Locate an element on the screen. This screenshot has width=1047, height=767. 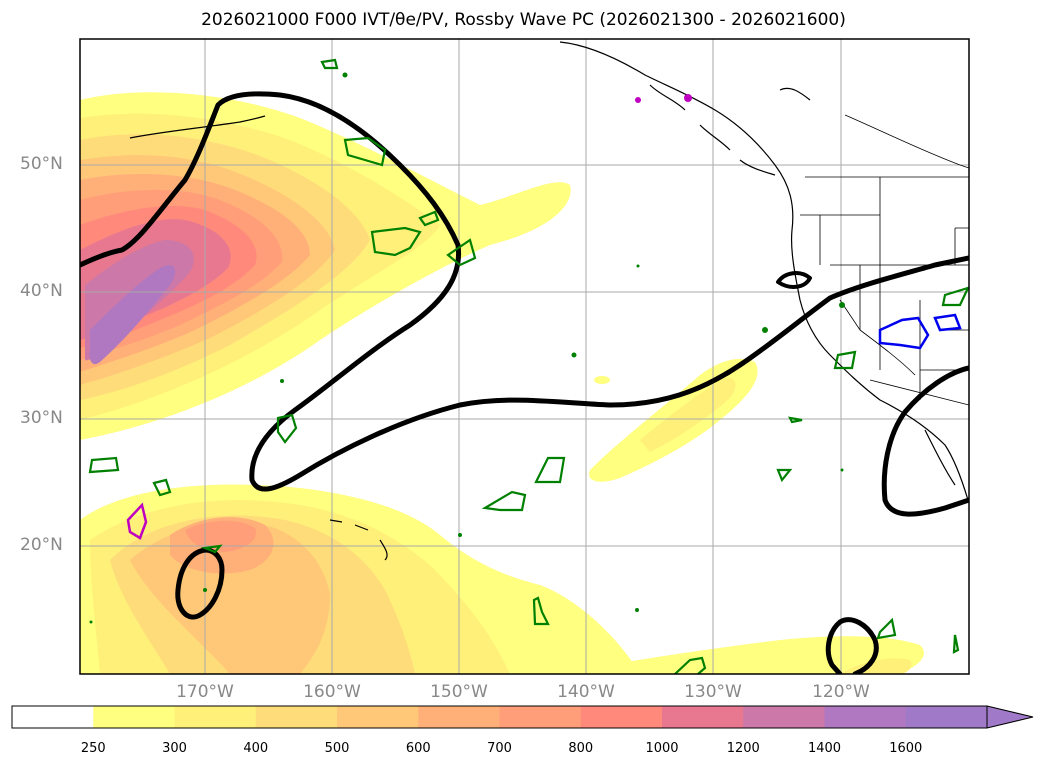
colorbar is located at coordinates (522, 717).